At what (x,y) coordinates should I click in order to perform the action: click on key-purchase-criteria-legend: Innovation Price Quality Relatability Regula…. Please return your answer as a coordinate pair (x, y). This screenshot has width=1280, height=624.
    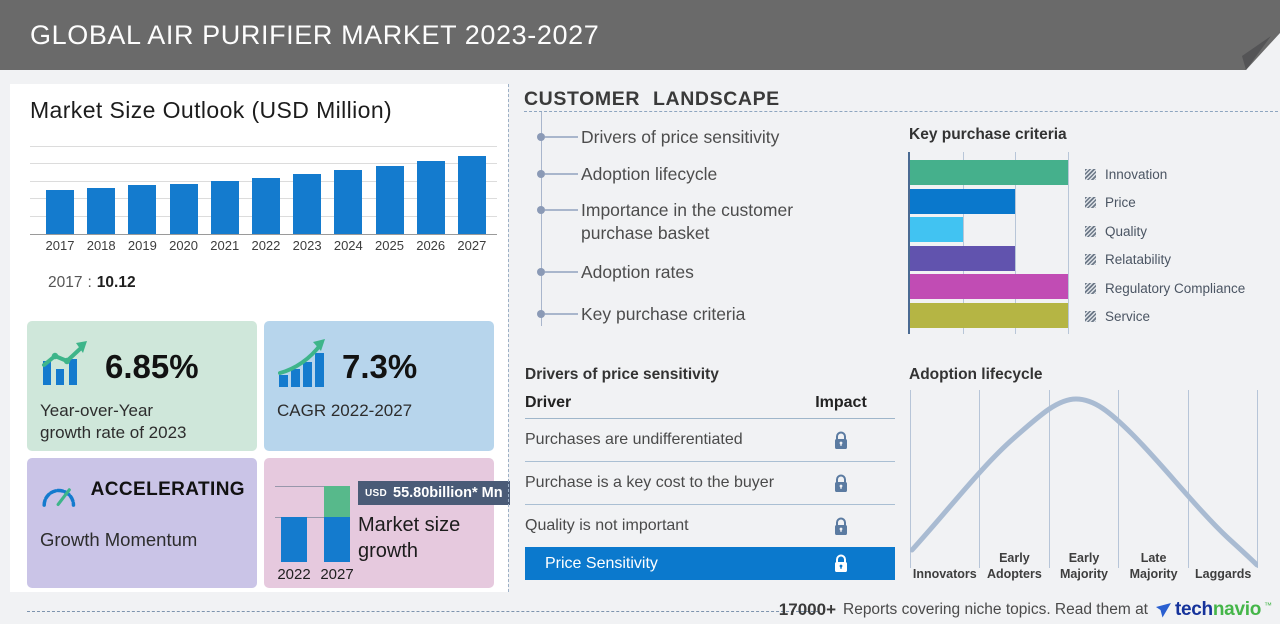
    Looking at the image, I should click on (1165, 241).